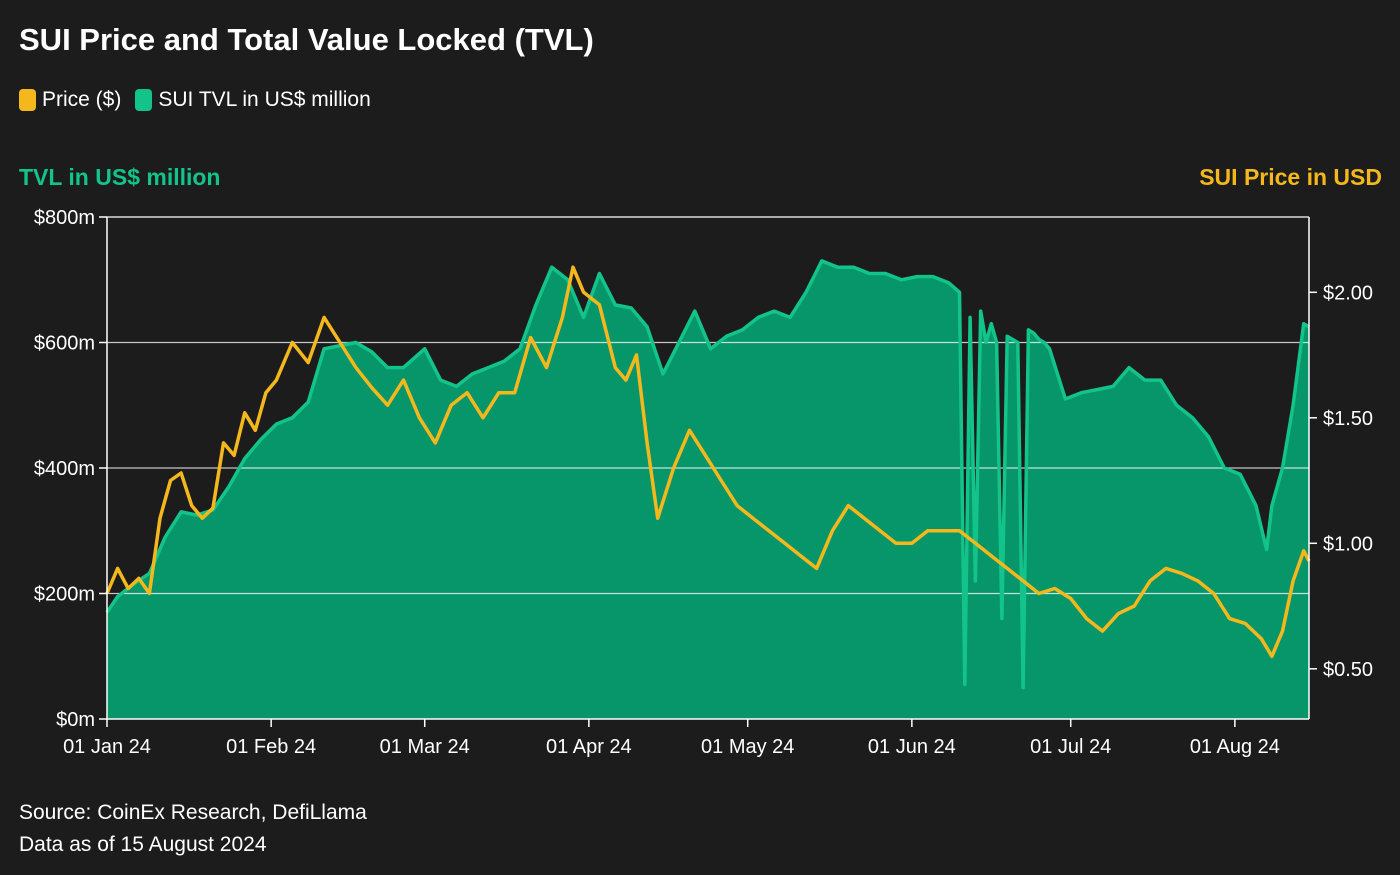  Describe the element at coordinates (82, 99) in the screenshot. I see `legend-label-price: Price ($)` at that location.